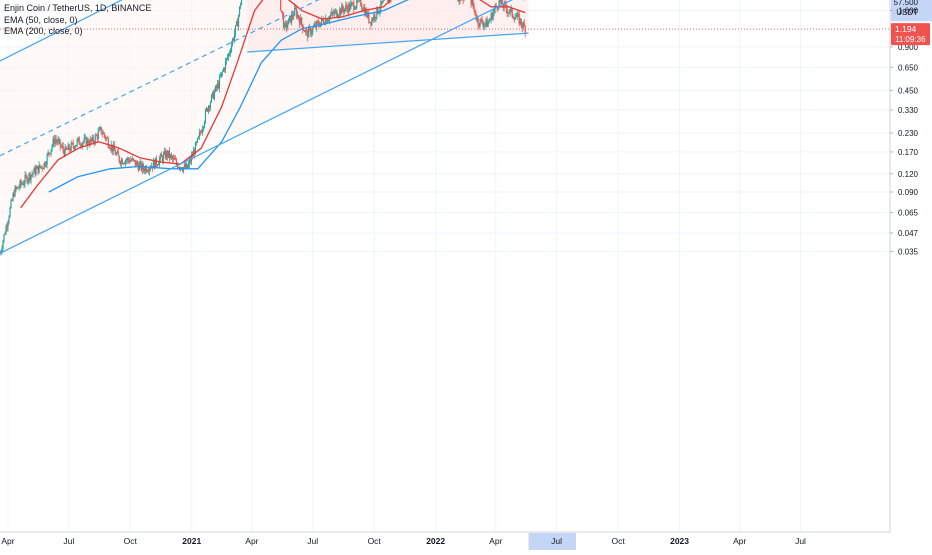 Image resolution: width=932 pixels, height=555 pixels. I want to click on countdown-value: 11:09:36, so click(910, 39).